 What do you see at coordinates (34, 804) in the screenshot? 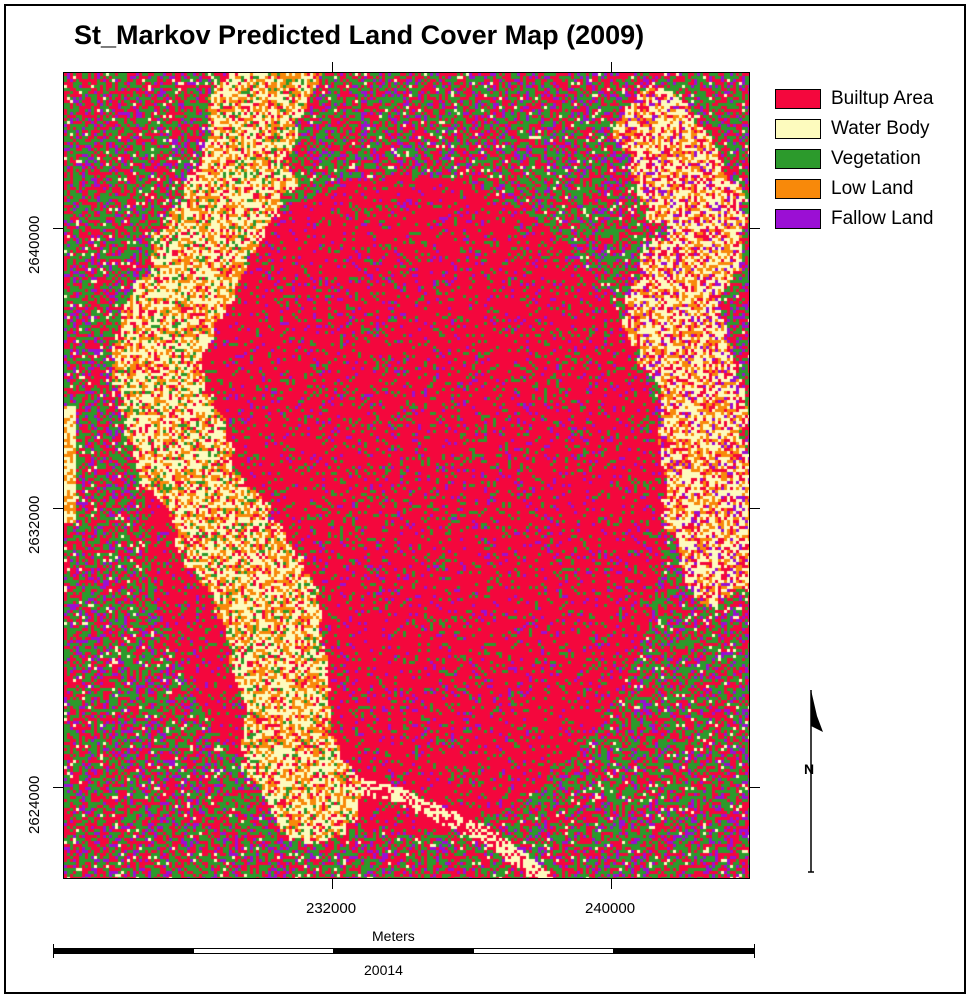
I see `y-tick-label: 2624000` at bounding box center [34, 804].